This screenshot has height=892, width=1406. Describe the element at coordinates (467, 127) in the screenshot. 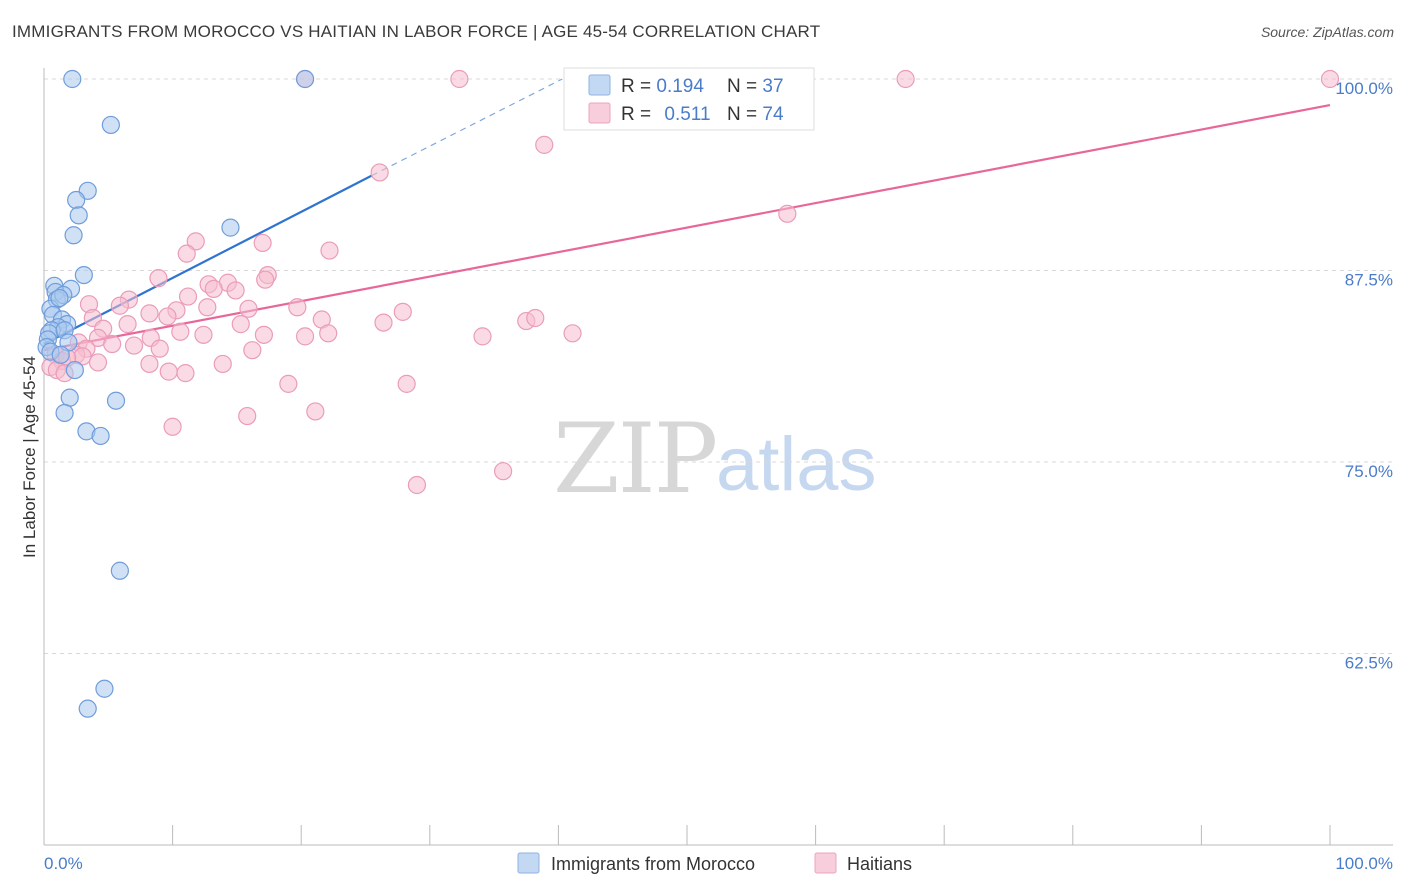

I see `morocco-trend-extension` at that location.